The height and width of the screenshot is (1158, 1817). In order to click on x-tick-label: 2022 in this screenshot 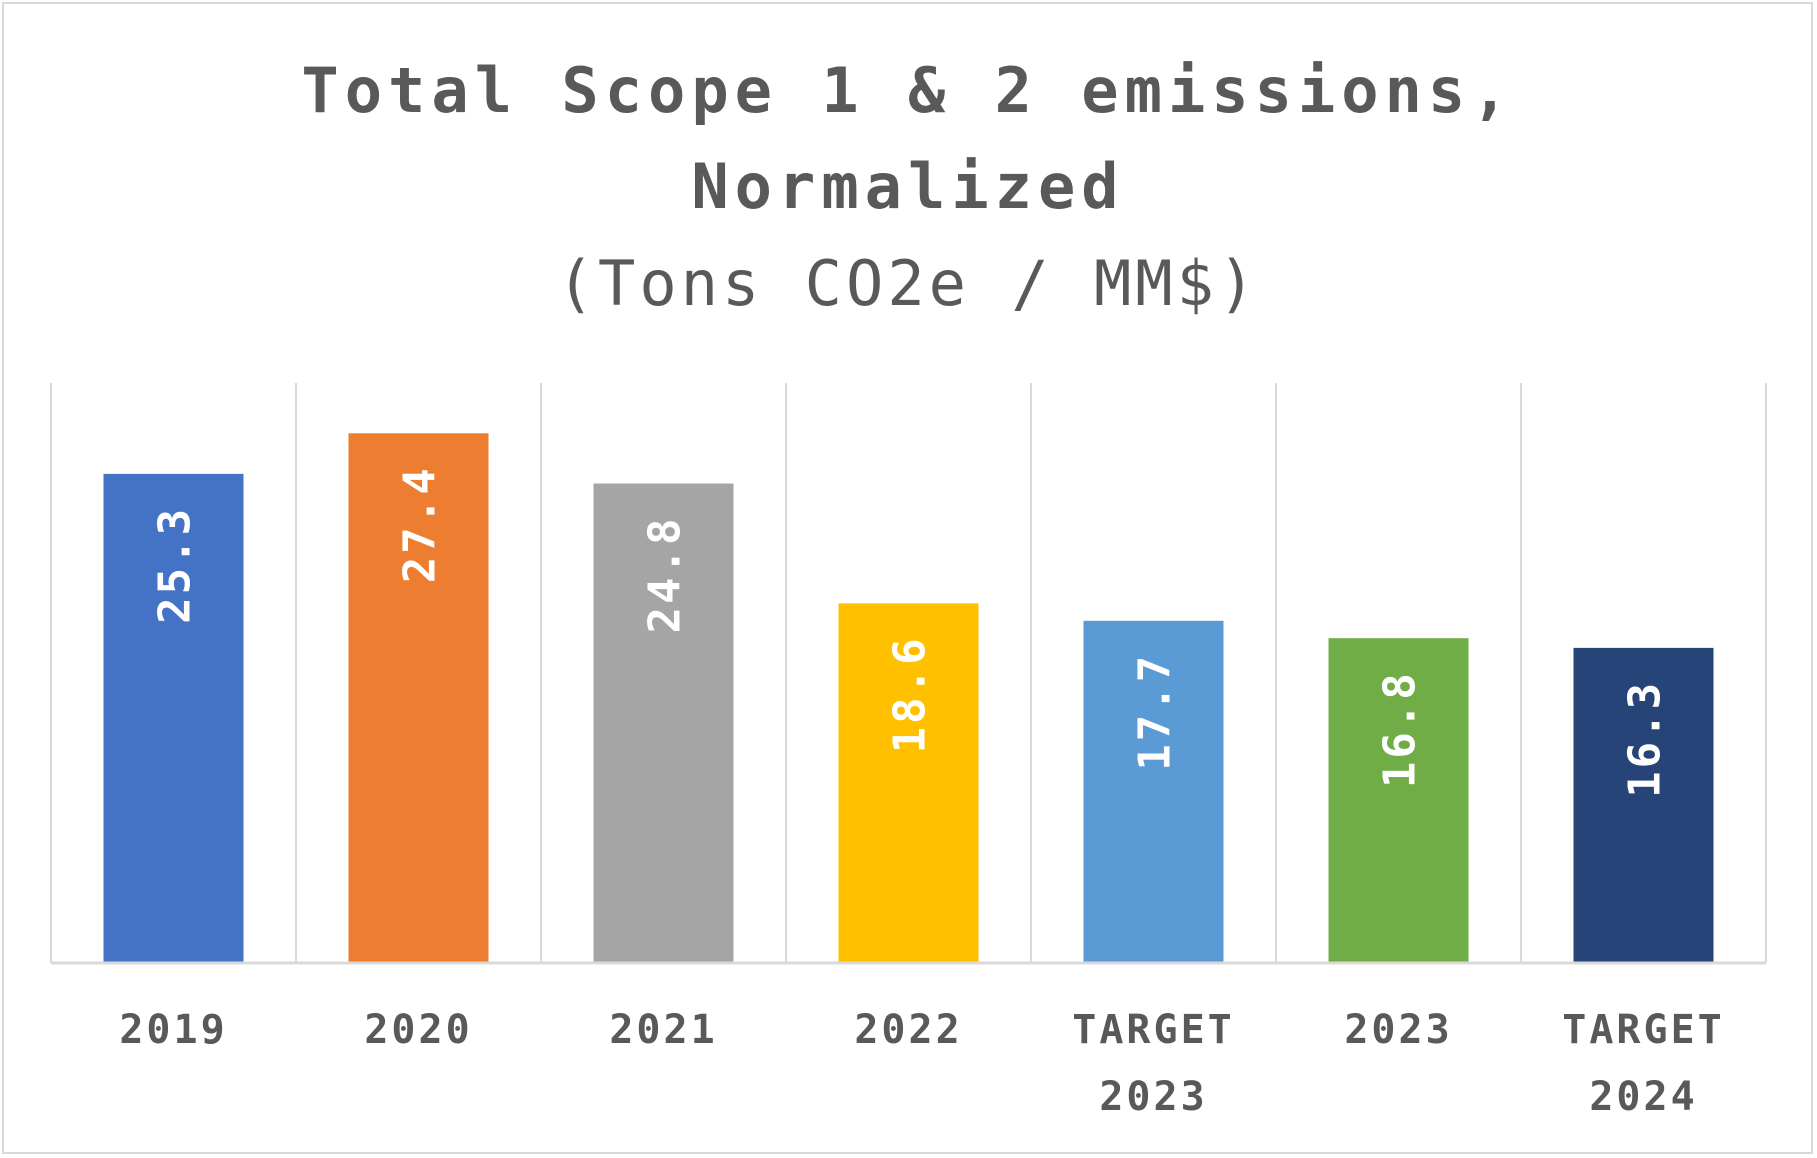, I will do `click(908, 1030)`.